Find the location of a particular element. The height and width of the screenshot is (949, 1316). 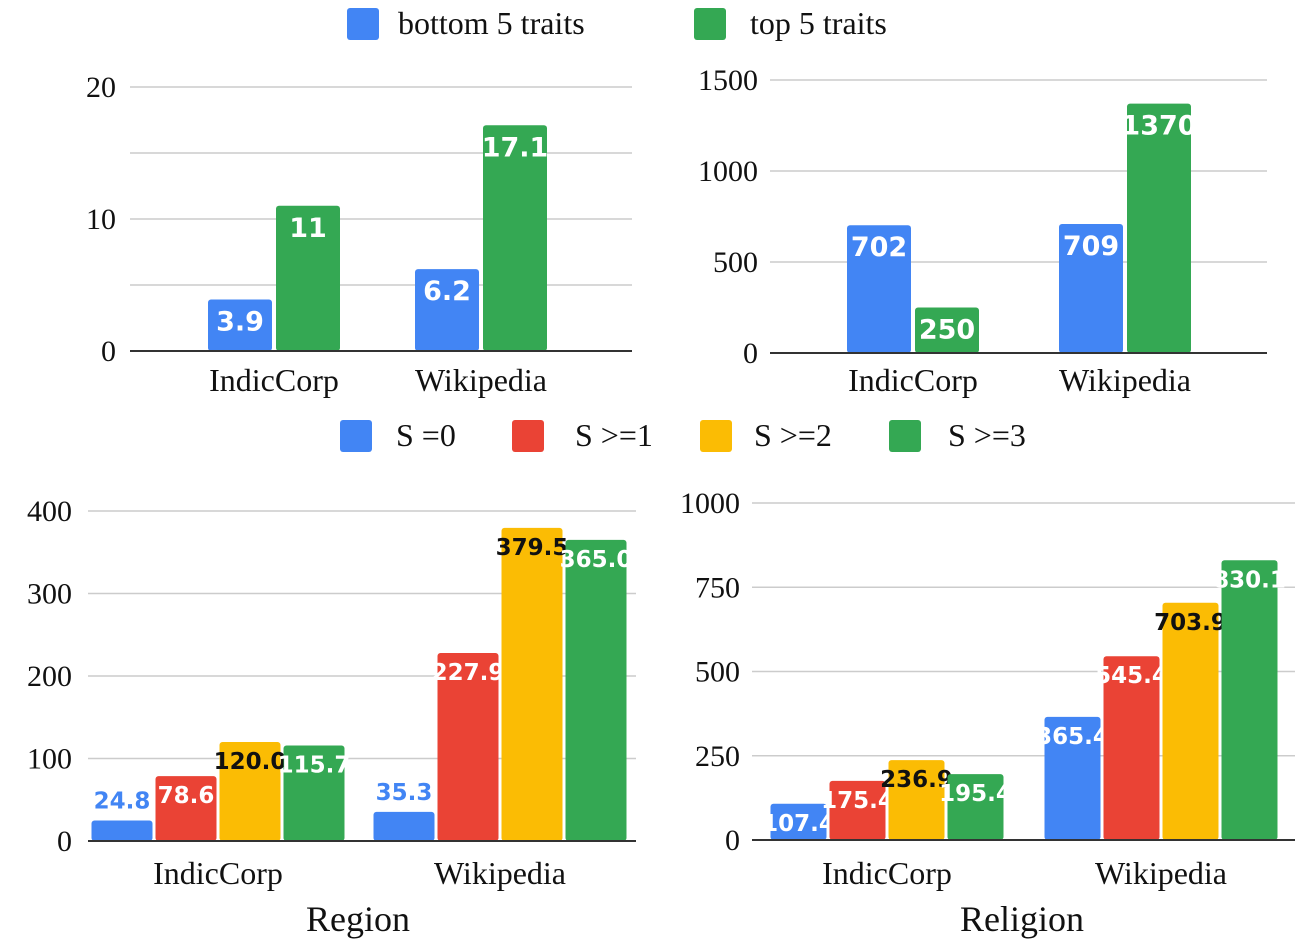

chart-caption-region: Region is located at coordinates (358, 919).